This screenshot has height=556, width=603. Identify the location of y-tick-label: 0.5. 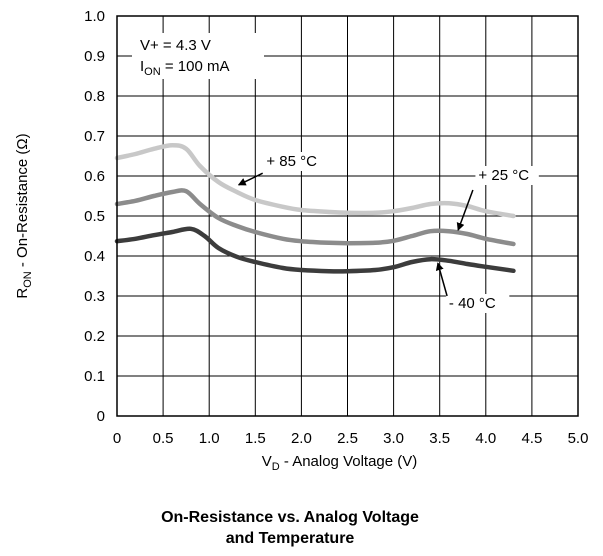
(94, 216).